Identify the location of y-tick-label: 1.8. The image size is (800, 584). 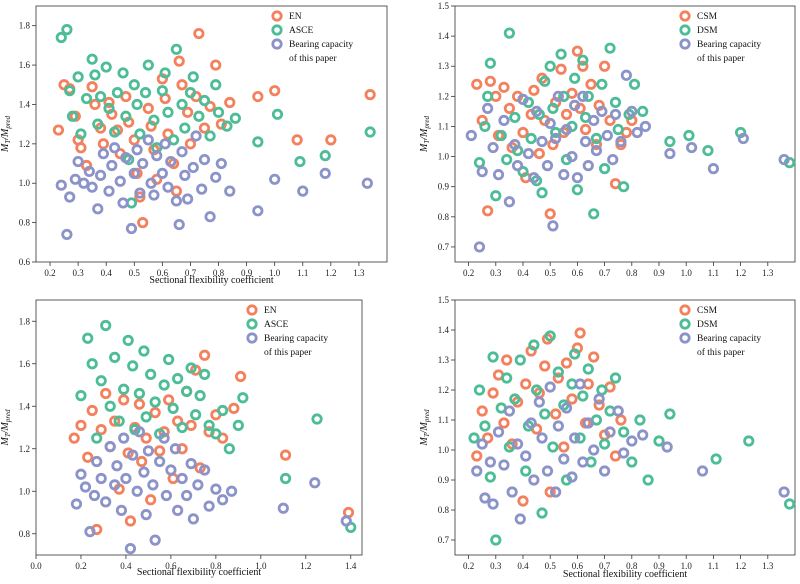
(25, 321).